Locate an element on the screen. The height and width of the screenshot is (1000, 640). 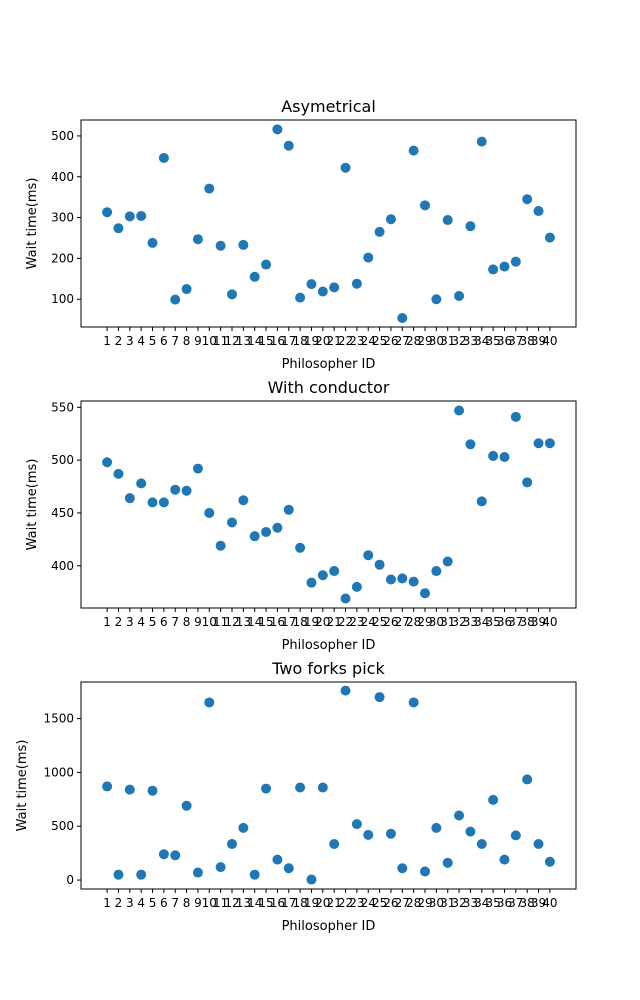
y-tick-label: 1500 is located at coordinates (58, 719).